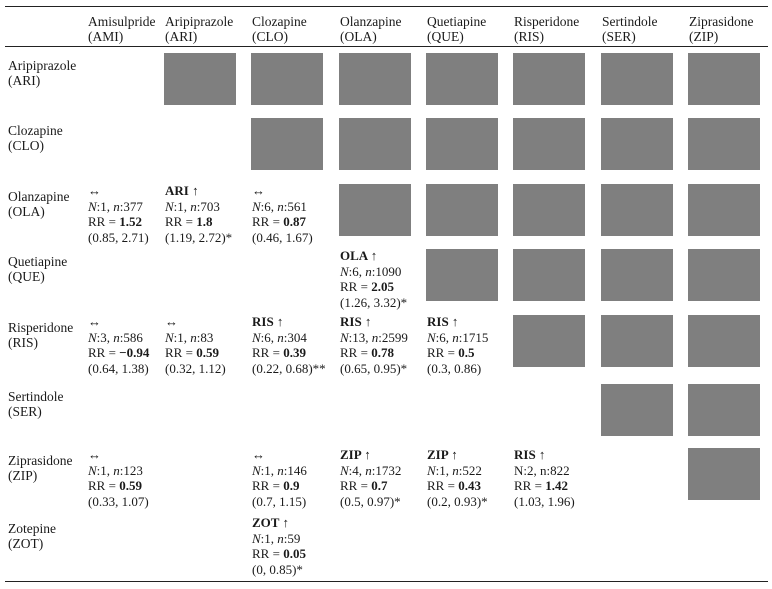 This screenshot has width=772, height=589. Describe the element at coordinates (115, 206) in the screenshot. I see `result-counts: N:1, n:377` at that location.